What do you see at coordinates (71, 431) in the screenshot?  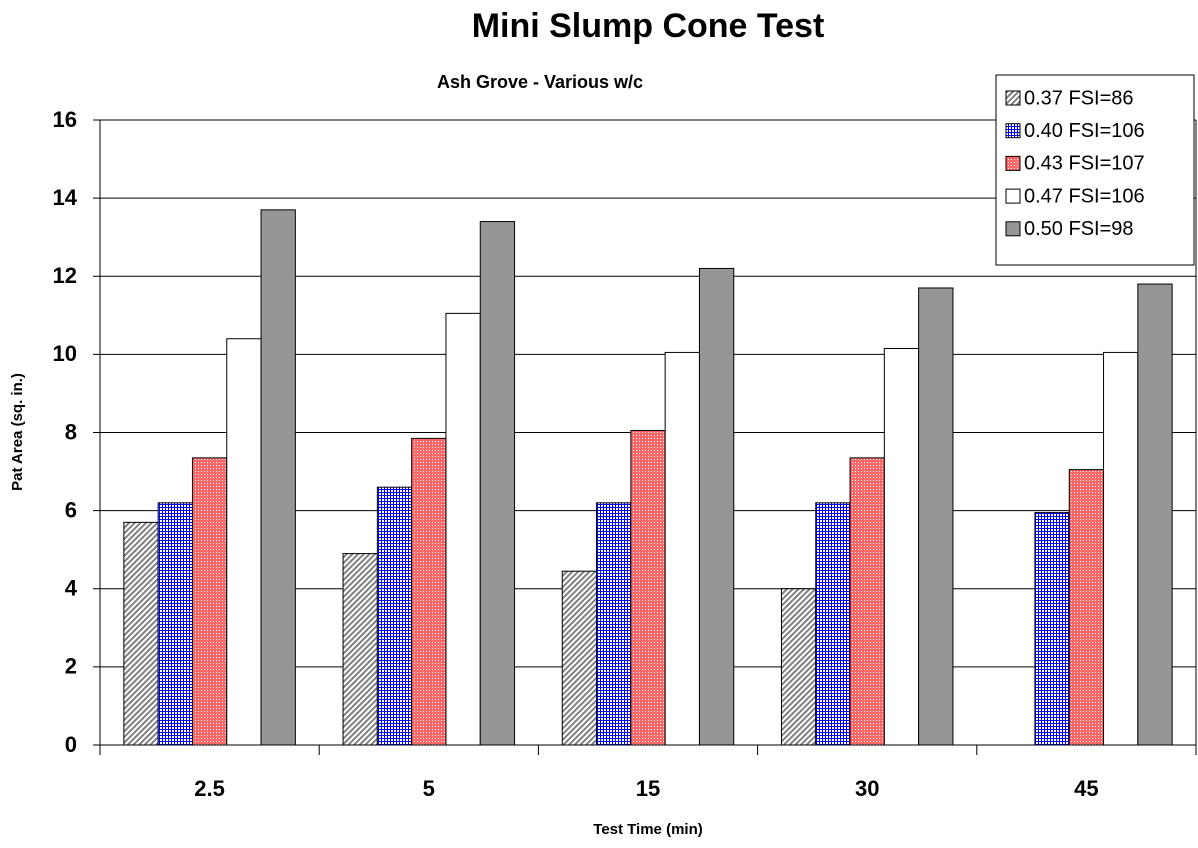 I see `y-tick-label: 8` at bounding box center [71, 431].